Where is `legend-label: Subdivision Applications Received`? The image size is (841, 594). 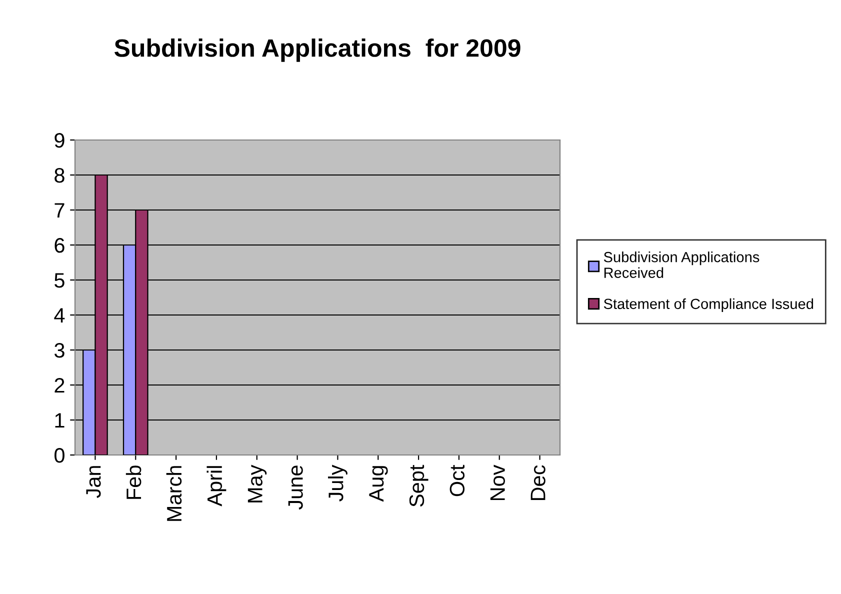
legend-label: Subdivision Applications Received is located at coordinates (682, 265).